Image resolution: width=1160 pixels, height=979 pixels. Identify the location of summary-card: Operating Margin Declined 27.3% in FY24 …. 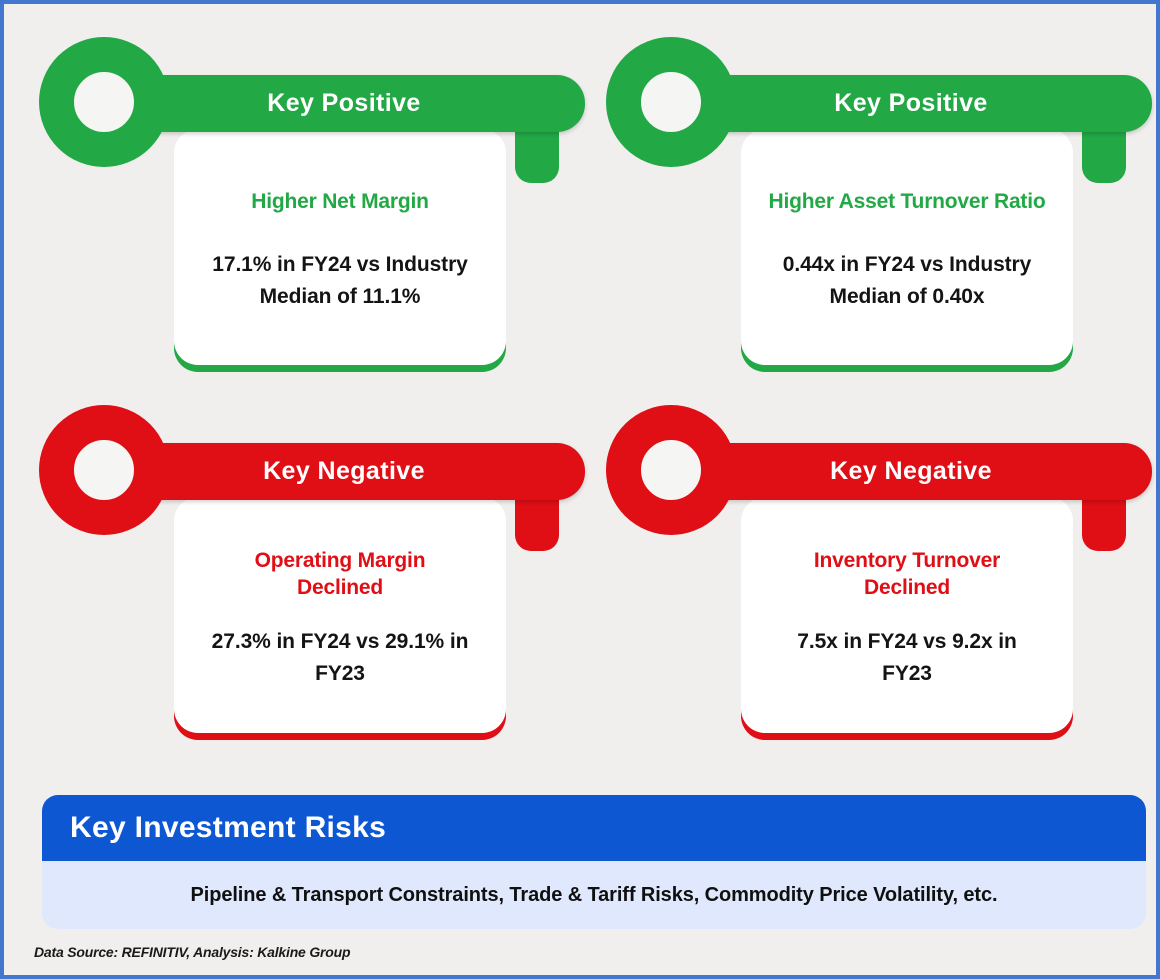
(340, 615).